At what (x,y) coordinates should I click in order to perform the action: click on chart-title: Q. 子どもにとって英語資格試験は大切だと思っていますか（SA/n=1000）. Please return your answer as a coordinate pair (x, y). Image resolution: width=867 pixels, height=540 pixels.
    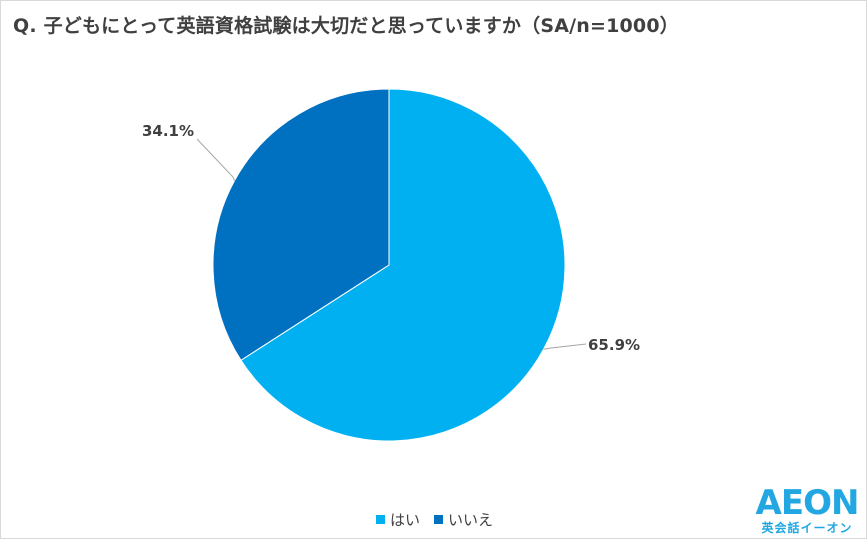
    Looking at the image, I should click on (346, 26).